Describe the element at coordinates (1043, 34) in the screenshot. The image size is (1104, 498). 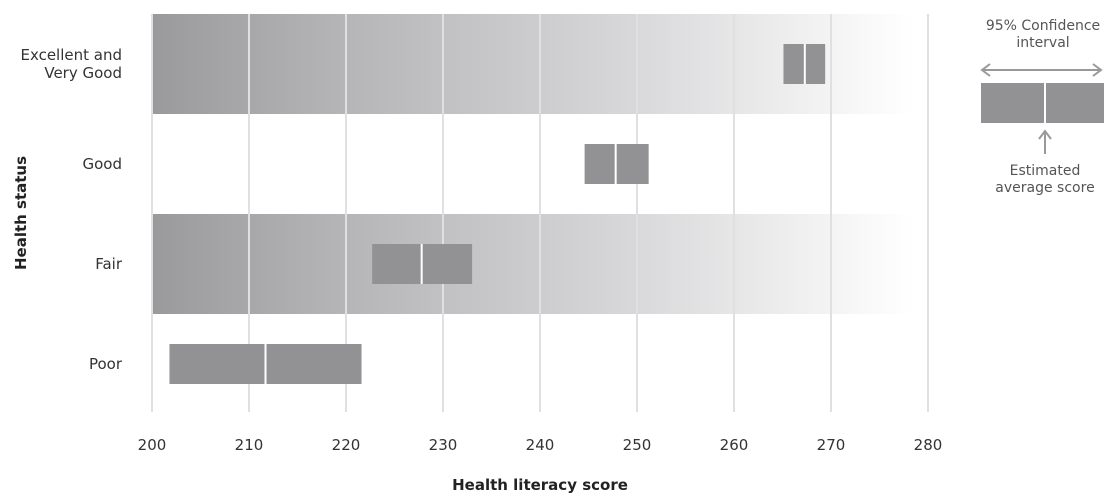
I see `legend-ci-label: 95% Confidence interval` at that location.